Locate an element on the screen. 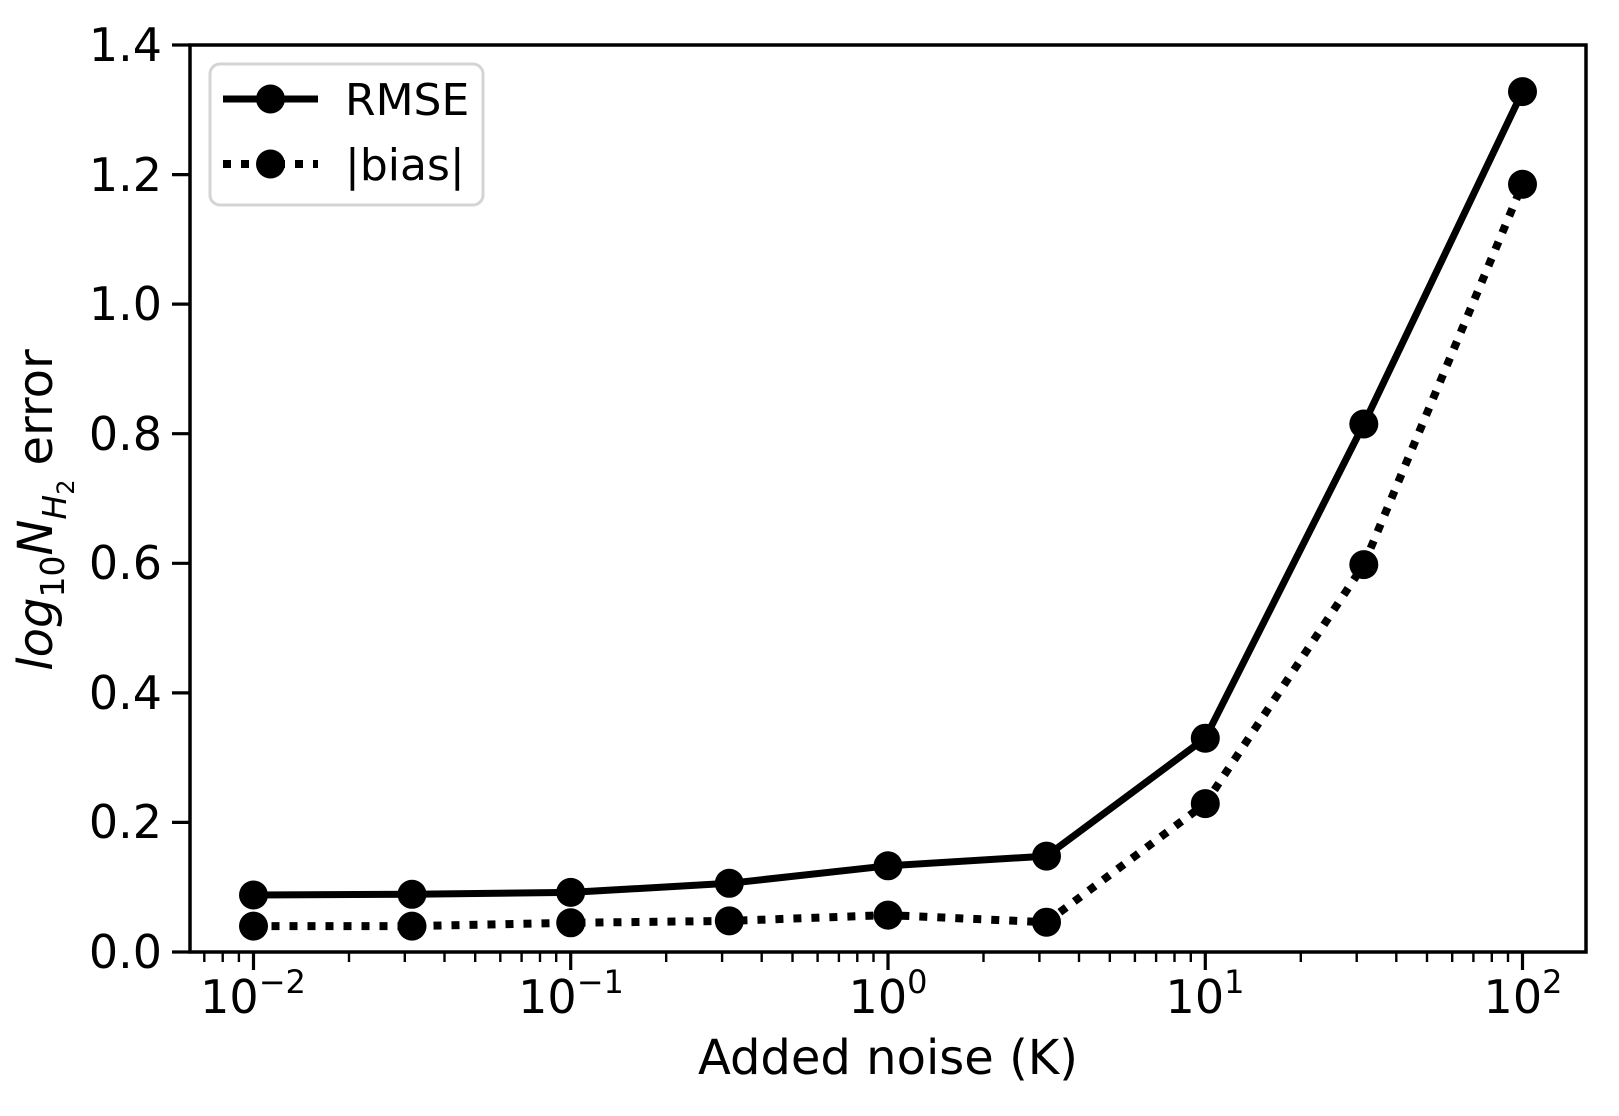 The width and height of the screenshot is (1619, 1116). y-tick-label: 1.0 is located at coordinates (125, 304).